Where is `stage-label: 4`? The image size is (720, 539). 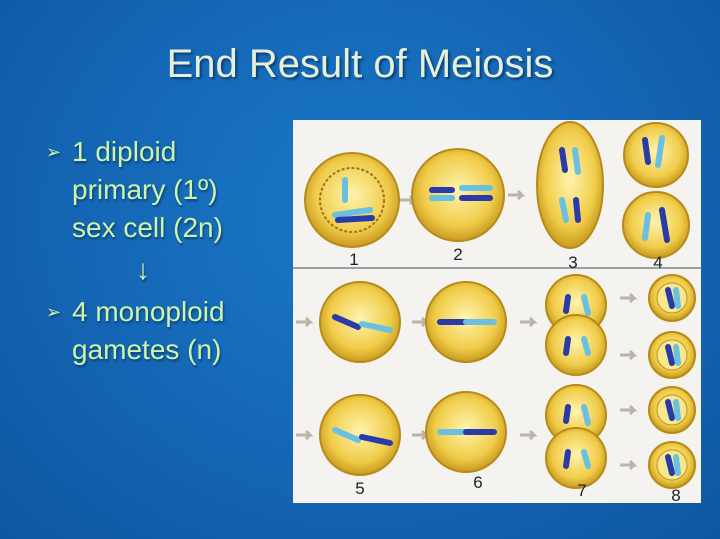 stage-label: 4 is located at coordinates (657, 262).